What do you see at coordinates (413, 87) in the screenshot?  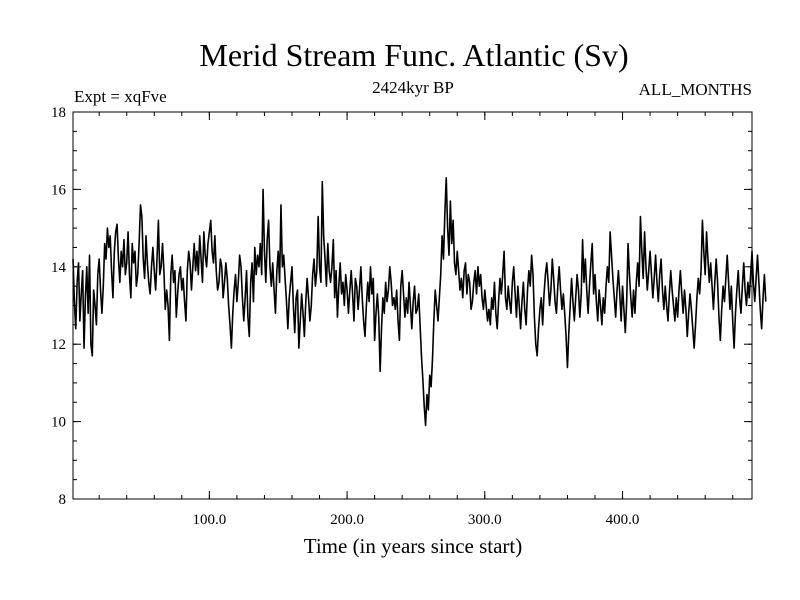 I see `period-label: 2424kyr BP` at bounding box center [413, 87].